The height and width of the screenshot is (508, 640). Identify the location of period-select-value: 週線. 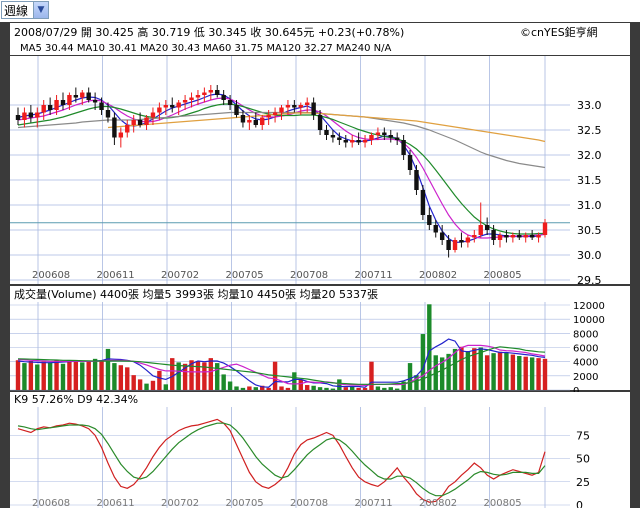
(16, 10).